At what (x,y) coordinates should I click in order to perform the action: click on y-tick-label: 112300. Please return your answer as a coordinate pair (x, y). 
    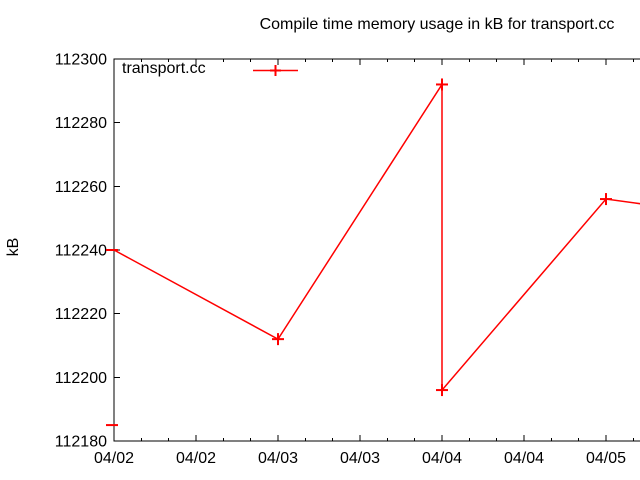
    Looking at the image, I should click on (81, 60).